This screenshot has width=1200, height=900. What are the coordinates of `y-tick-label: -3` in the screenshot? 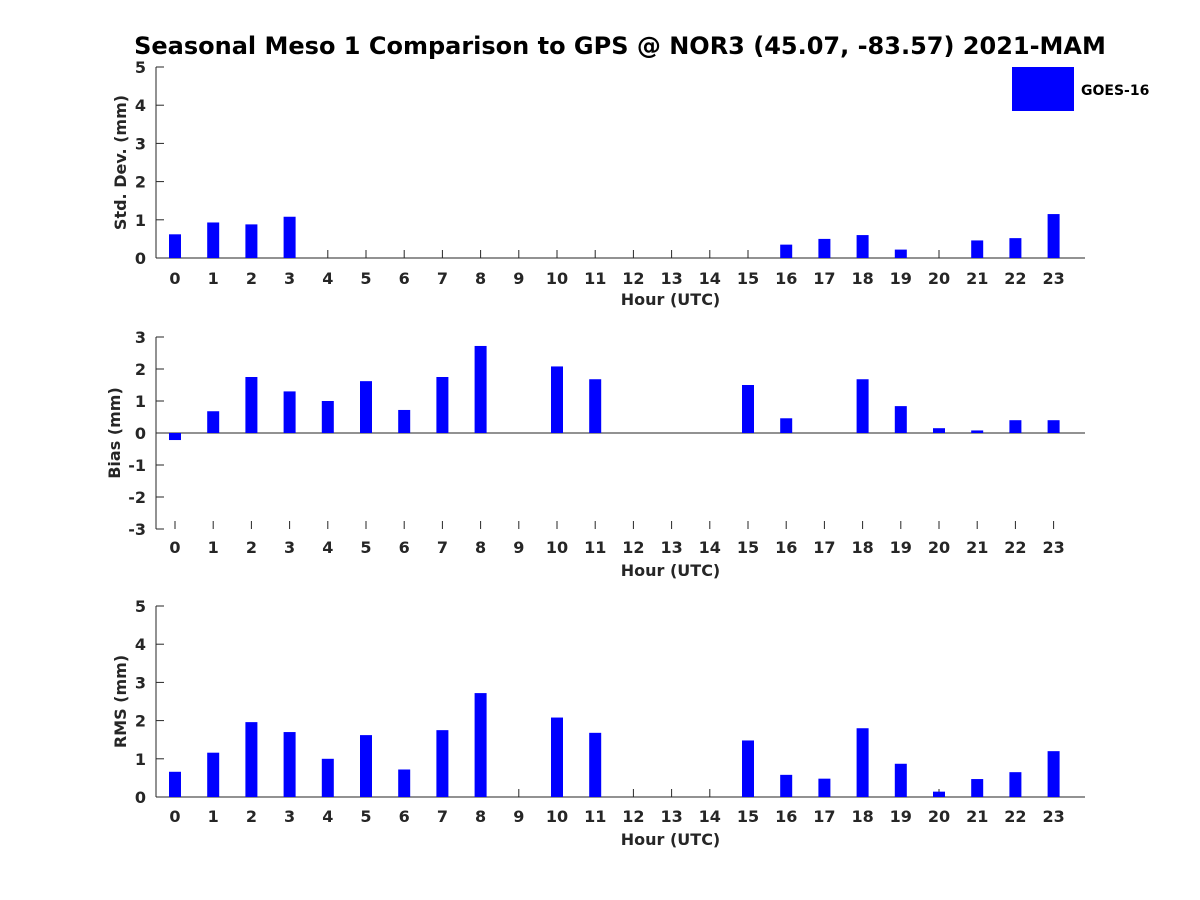 It's located at (137, 529).